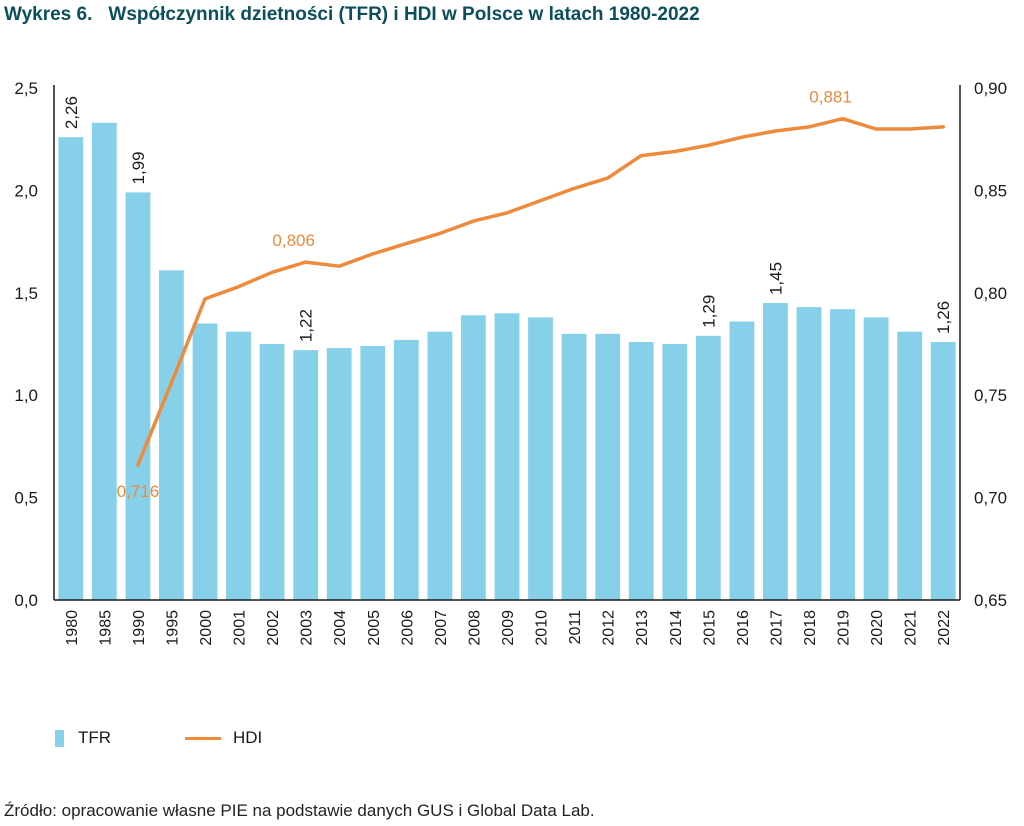 The image size is (1024, 826). I want to click on x-tick-label-2005: 2005, so click(374, 628).